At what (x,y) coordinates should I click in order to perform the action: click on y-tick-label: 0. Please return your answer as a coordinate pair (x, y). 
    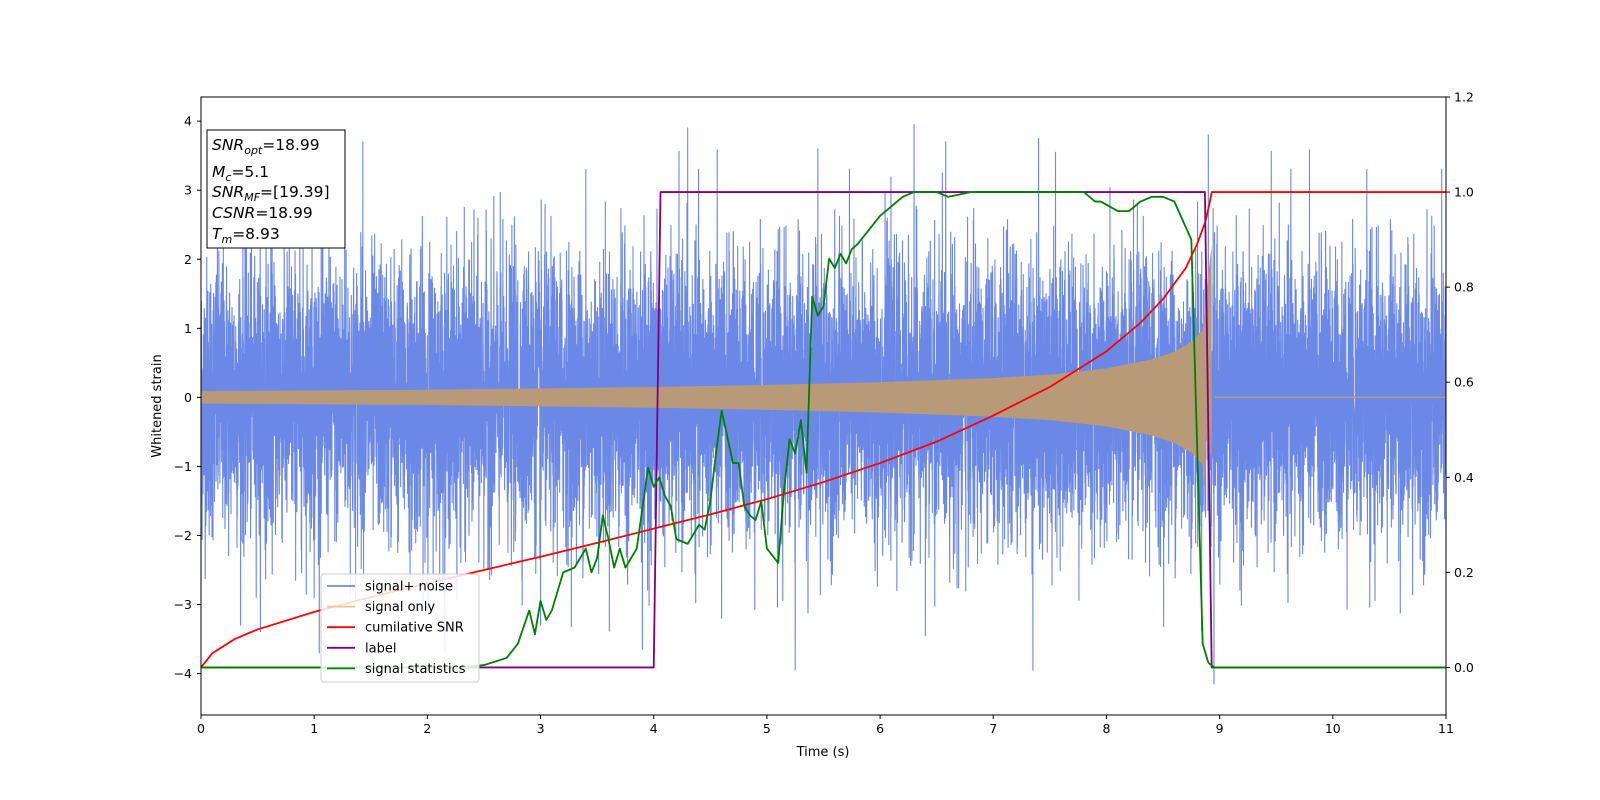
    Looking at the image, I should click on (188, 397).